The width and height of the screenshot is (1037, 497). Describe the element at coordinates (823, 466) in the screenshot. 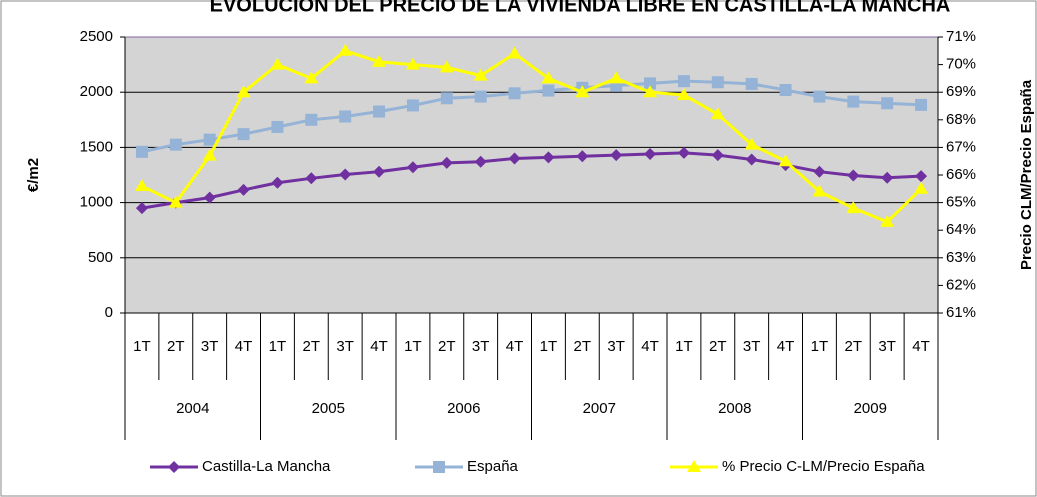

I see `legend-label: % Precio C-LM/Precio España` at that location.